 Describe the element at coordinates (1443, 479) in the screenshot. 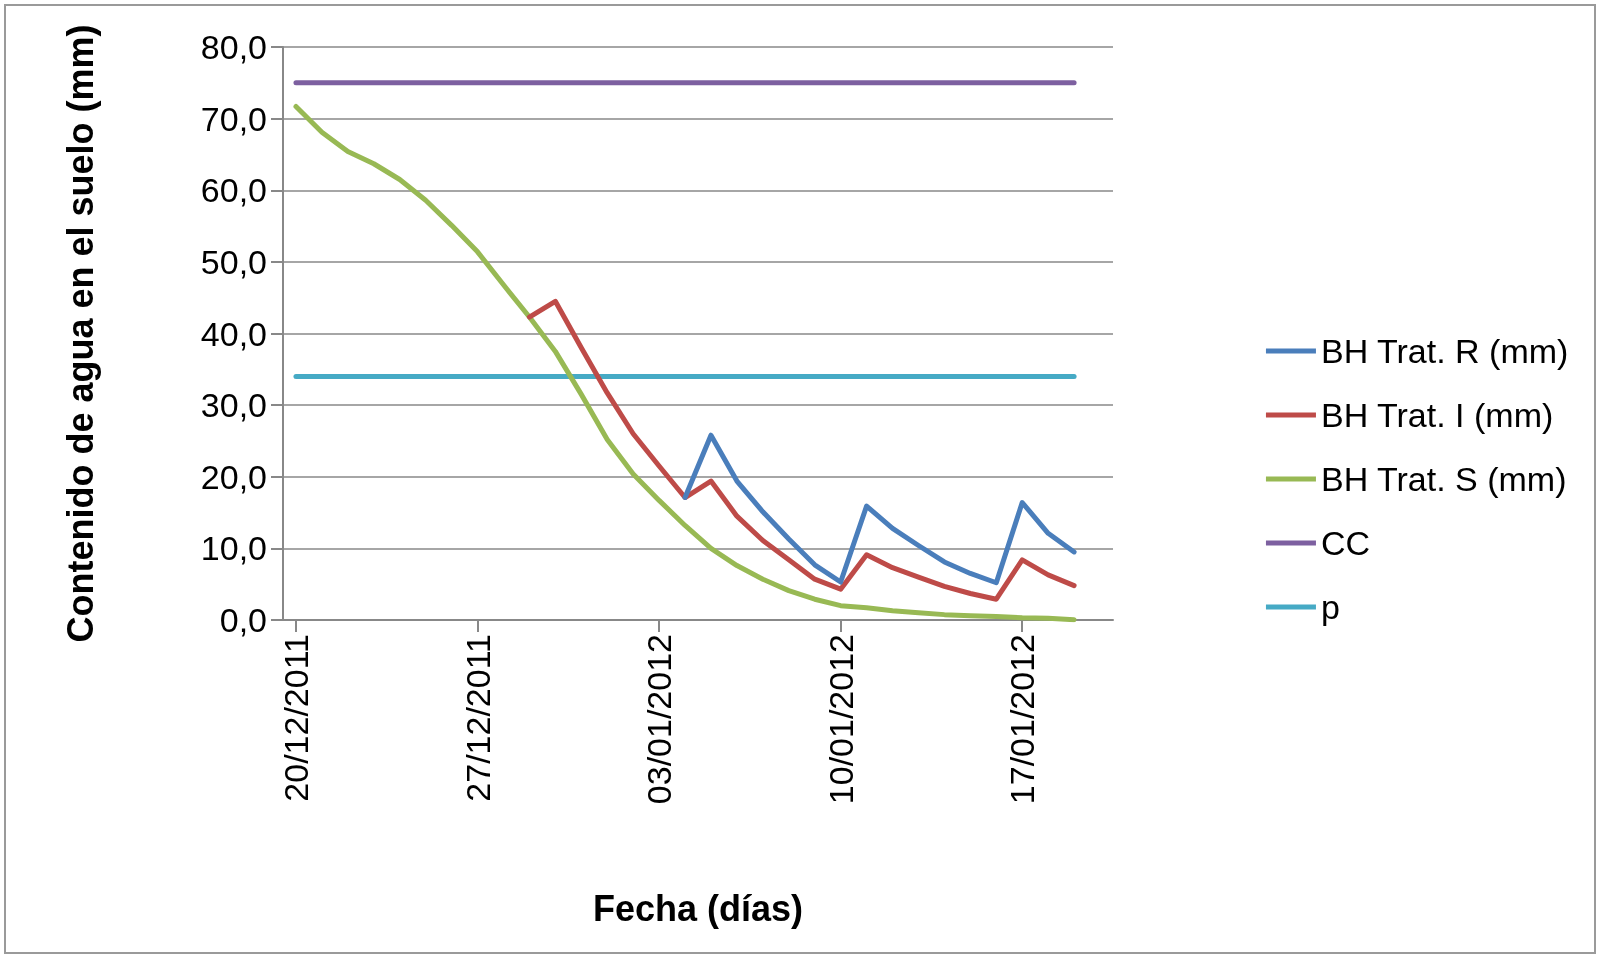

I see `legend-label: BH Trat. S (mm)` at that location.